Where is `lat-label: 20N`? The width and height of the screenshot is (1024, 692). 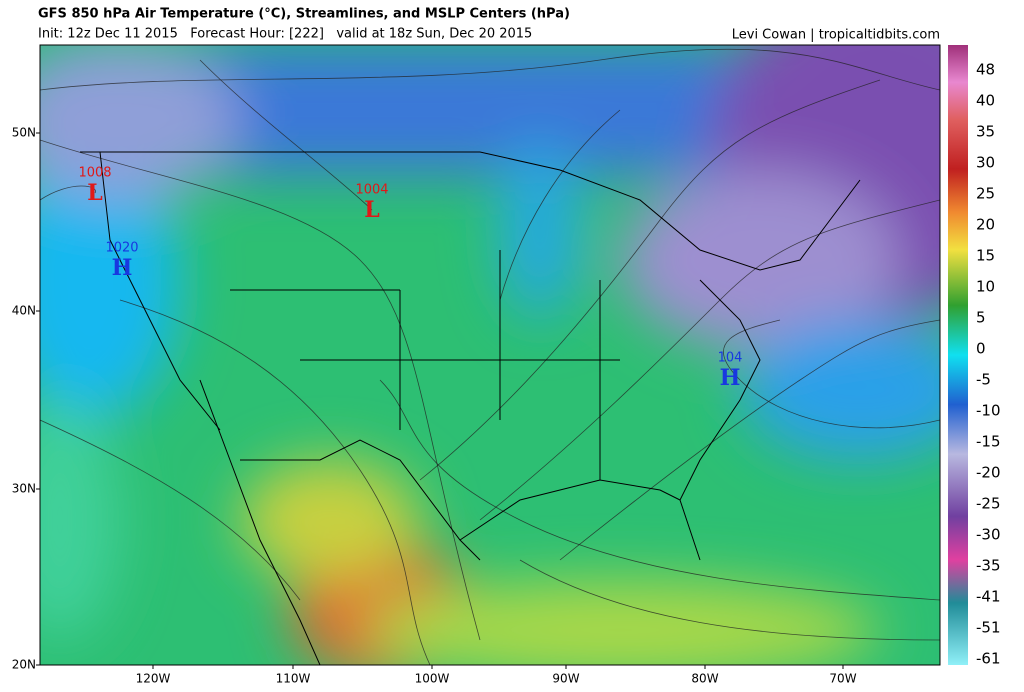 lat-label: 20N is located at coordinates (24, 665).